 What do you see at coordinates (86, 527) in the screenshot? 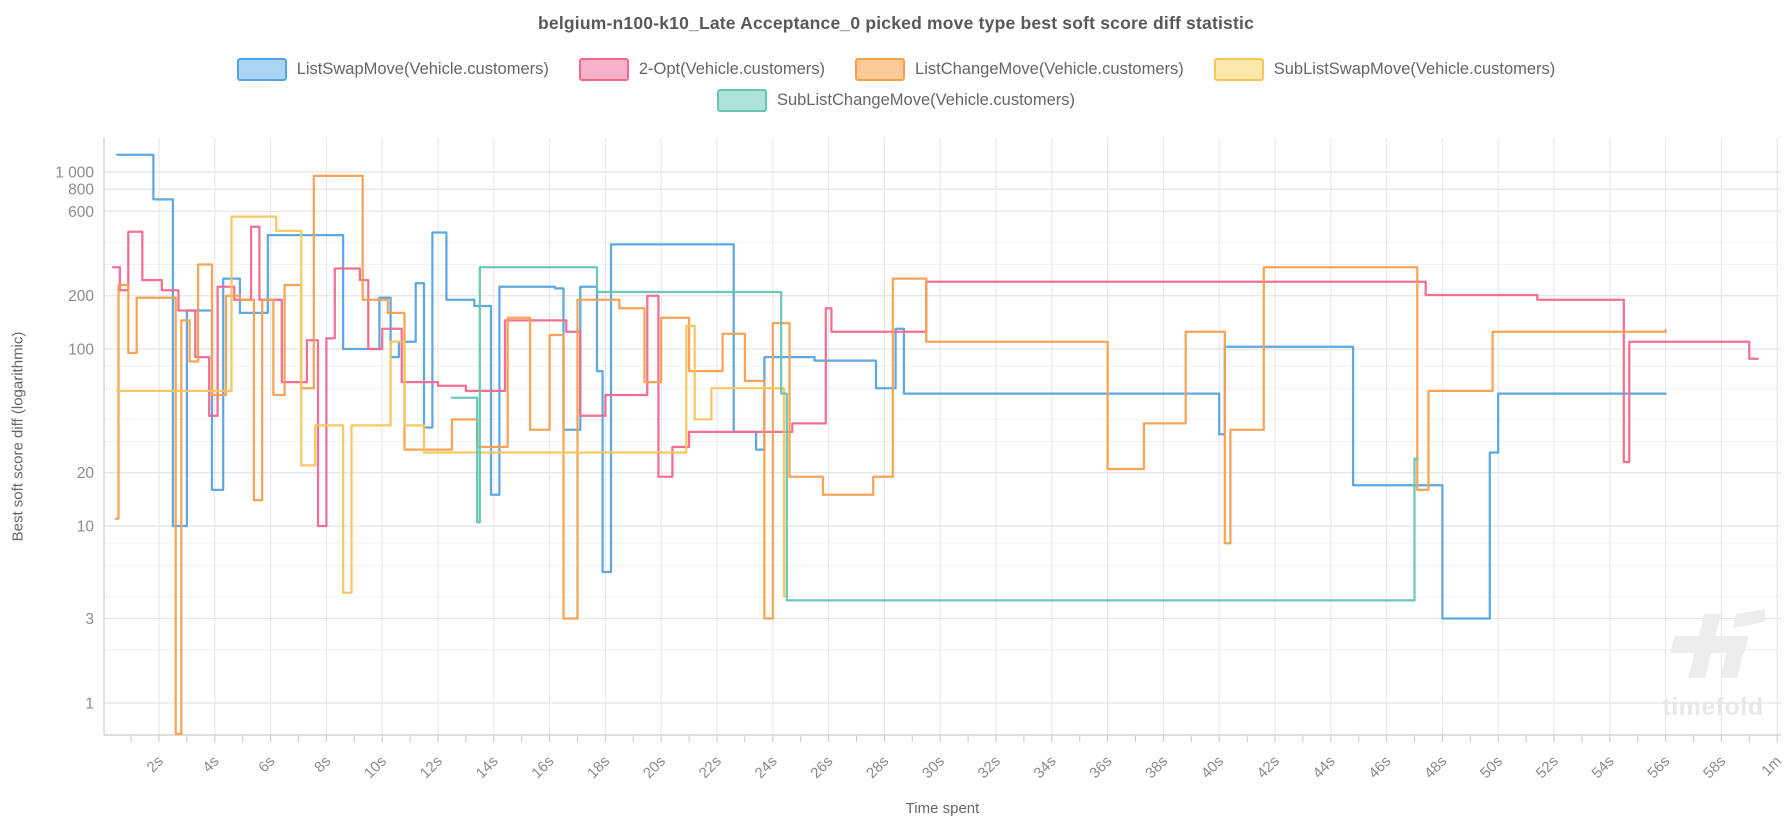
I see `y-tick-label: 10` at bounding box center [86, 527].